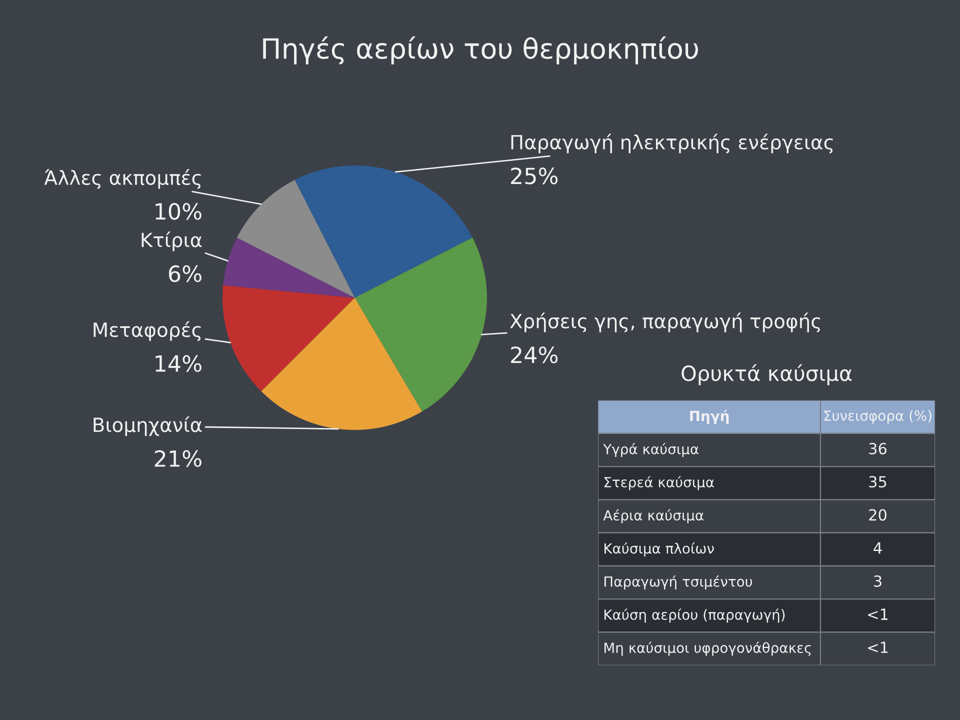  I want to click on category-label: Στερεά καύσιμα, so click(659, 483).